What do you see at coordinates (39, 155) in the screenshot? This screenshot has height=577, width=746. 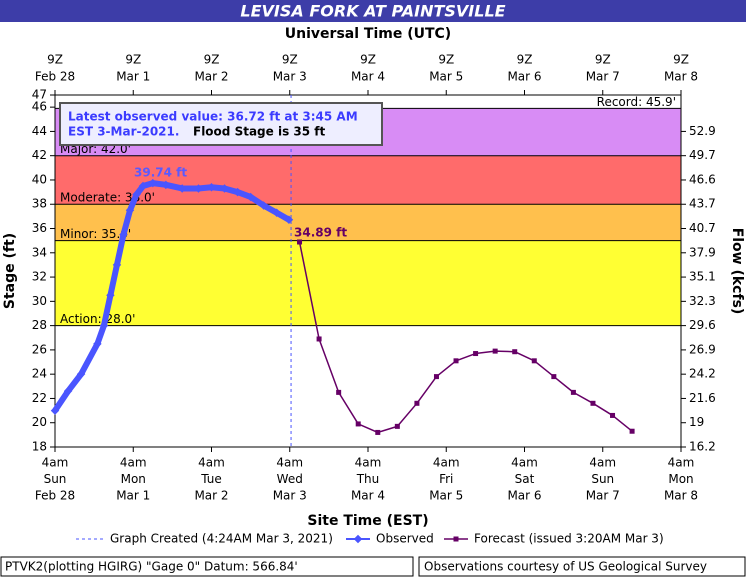 I see `y-tick-label: 42` at bounding box center [39, 155].